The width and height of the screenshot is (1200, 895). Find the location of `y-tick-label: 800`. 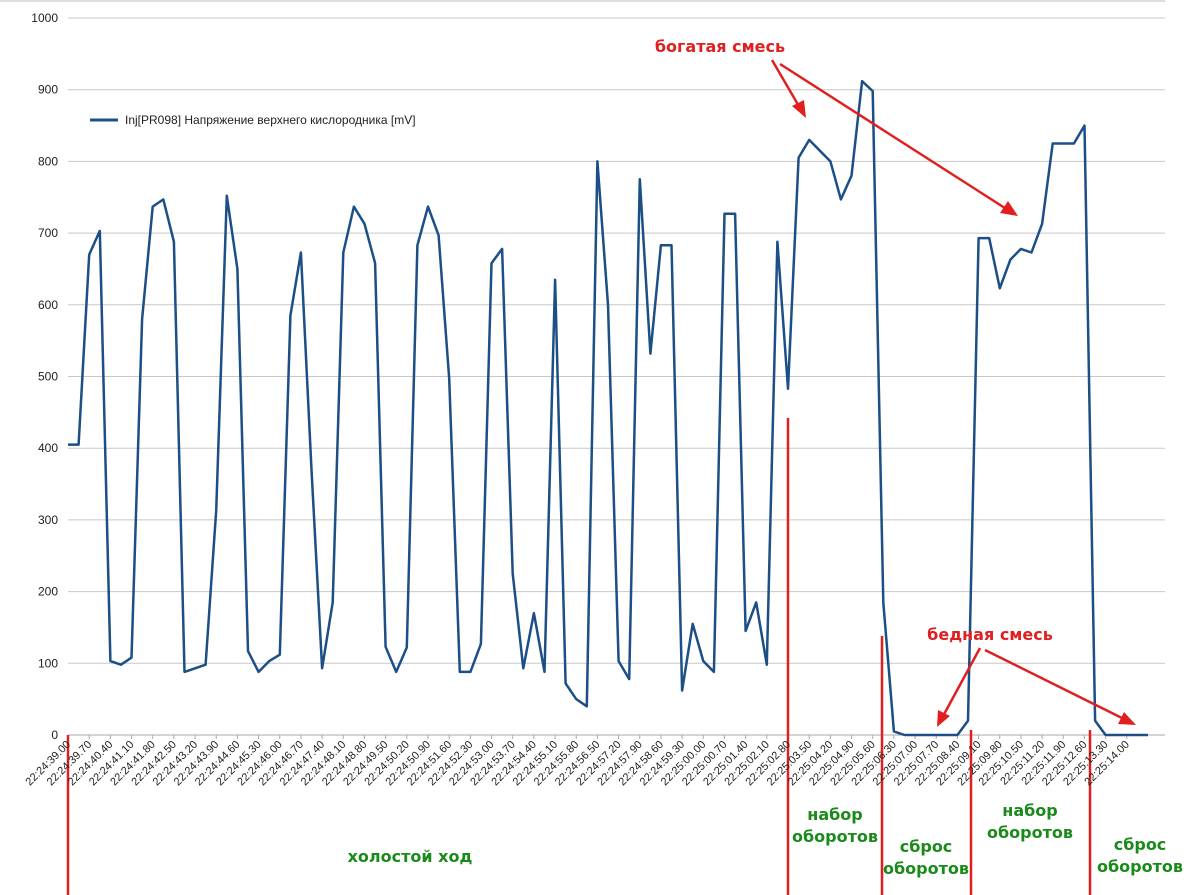

y-tick-label: 800 is located at coordinates (48, 161).